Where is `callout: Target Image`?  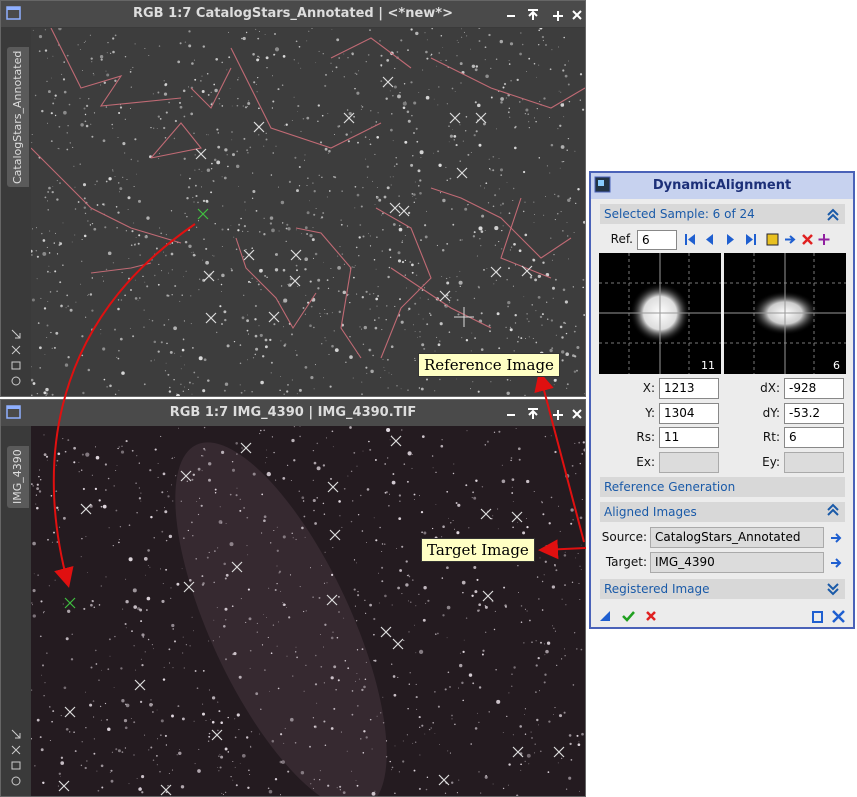
callout: Target Image is located at coordinates (478, 550).